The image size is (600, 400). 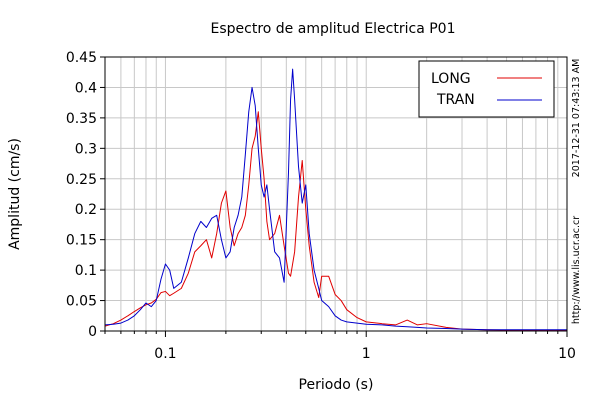 I want to click on y-tick-label: 0.4, so click(x=86, y=88).